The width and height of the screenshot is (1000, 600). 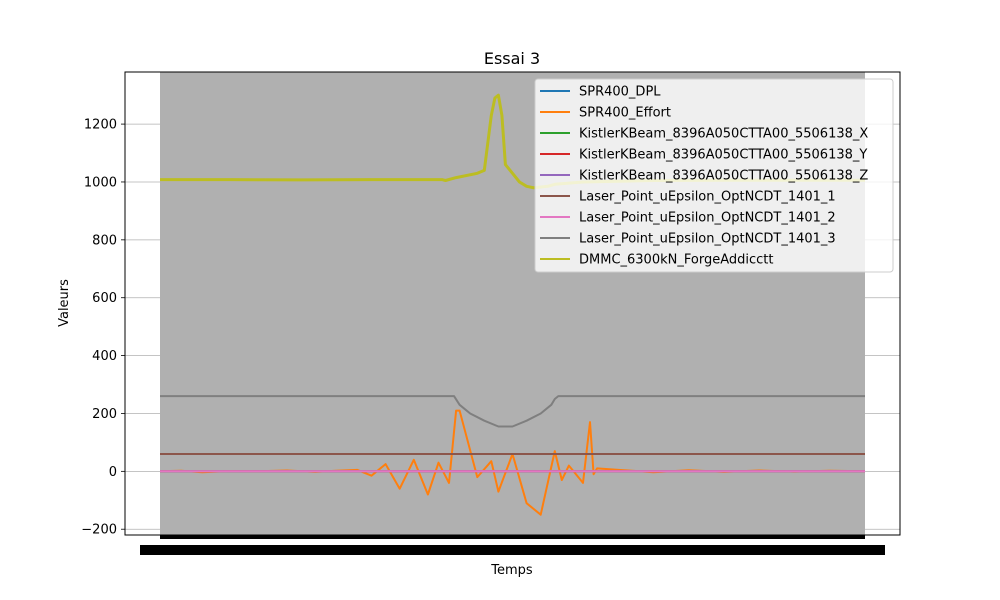 I want to click on legend-label: DMMC_6300kN_ForgeAddicctt, so click(x=676, y=260).